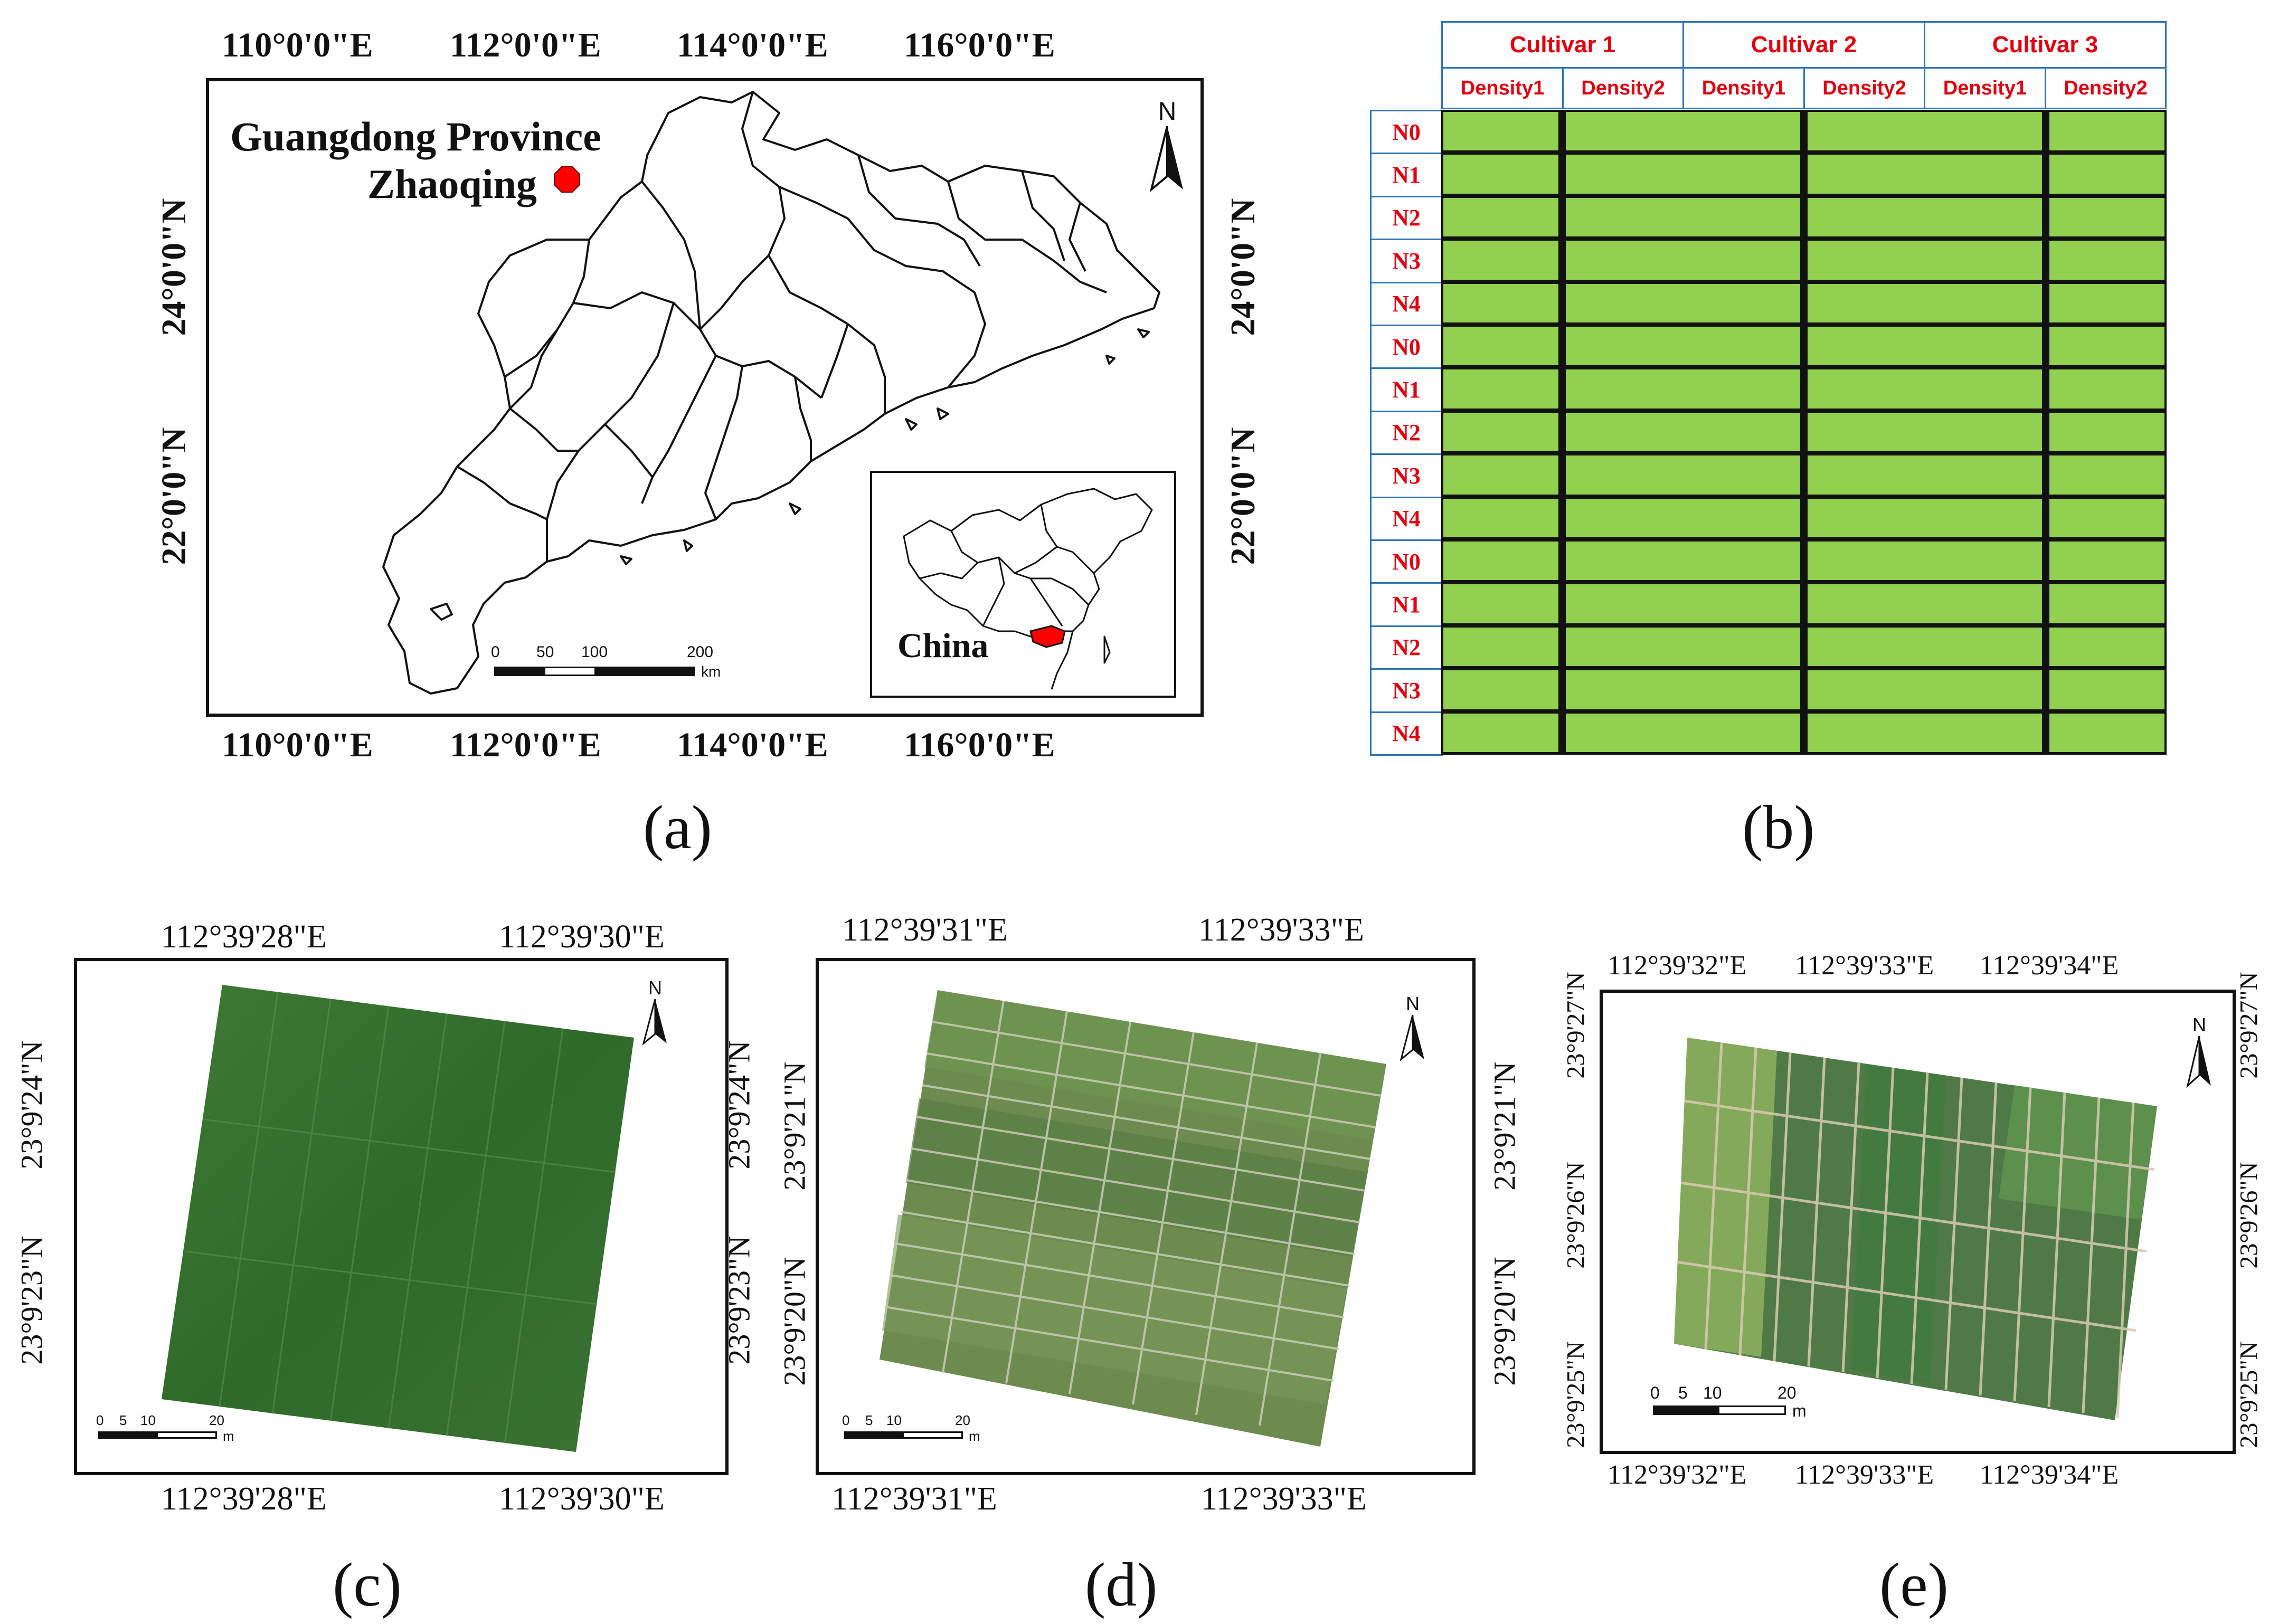 Image resolution: width=2288 pixels, height=1624 pixels. What do you see at coordinates (1028, 589) in the screenshot?
I see `china-outline` at bounding box center [1028, 589].